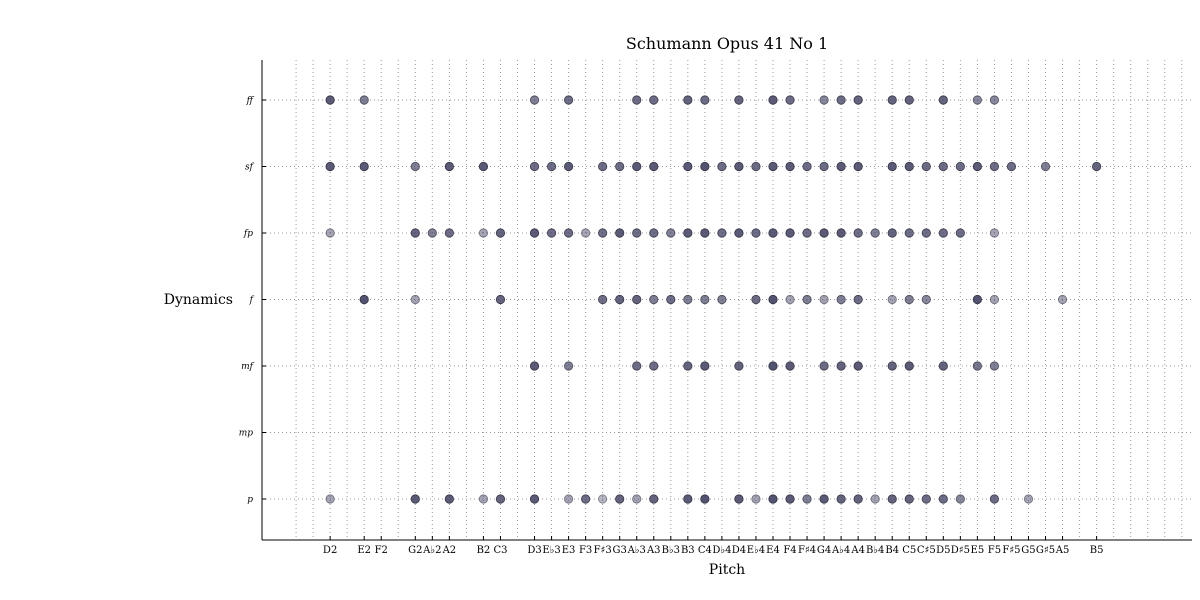  What do you see at coordinates (892, 550) in the screenshot?
I see `x-tick-label: B4` at bounding box center [892, 550].